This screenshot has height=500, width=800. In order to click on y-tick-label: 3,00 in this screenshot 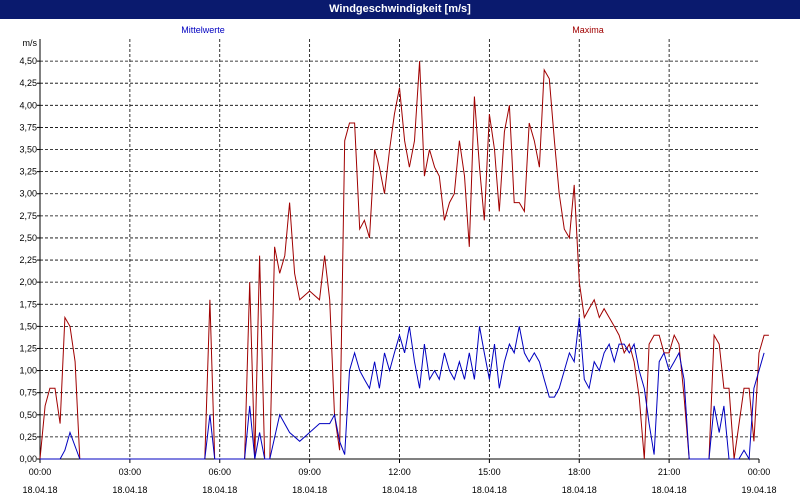, I will do `click(28, 194)`.